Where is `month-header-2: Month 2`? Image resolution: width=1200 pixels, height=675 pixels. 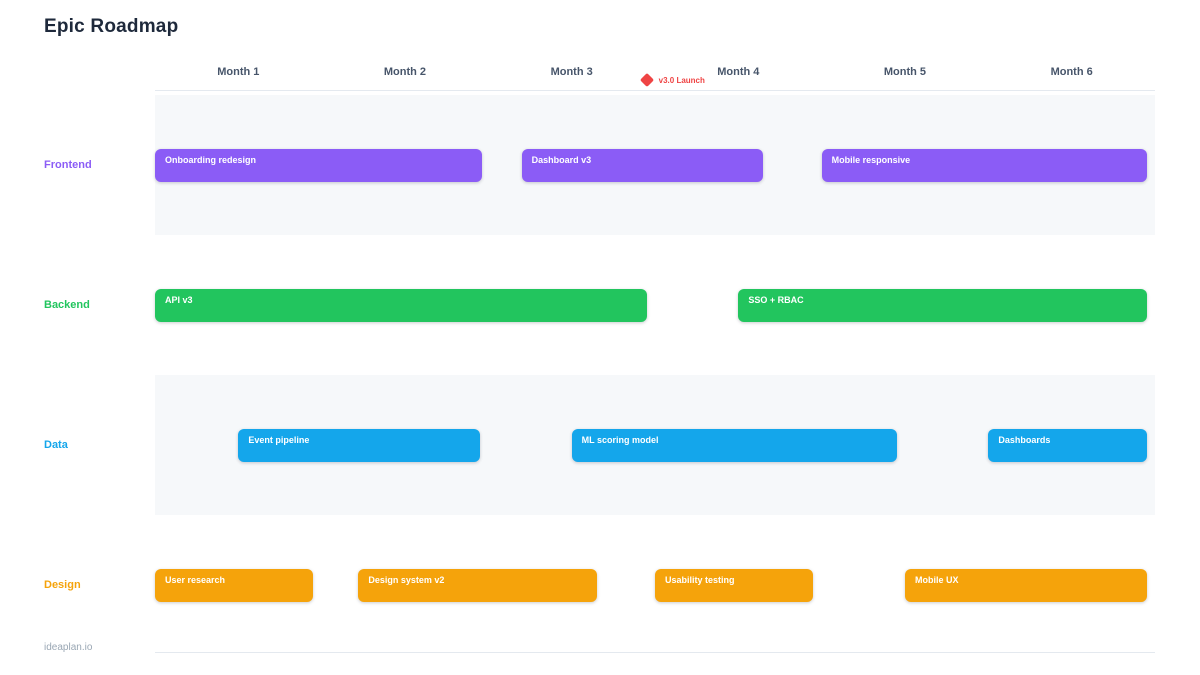 month-header-2: Month 2 is located at coordinates (405, 72).